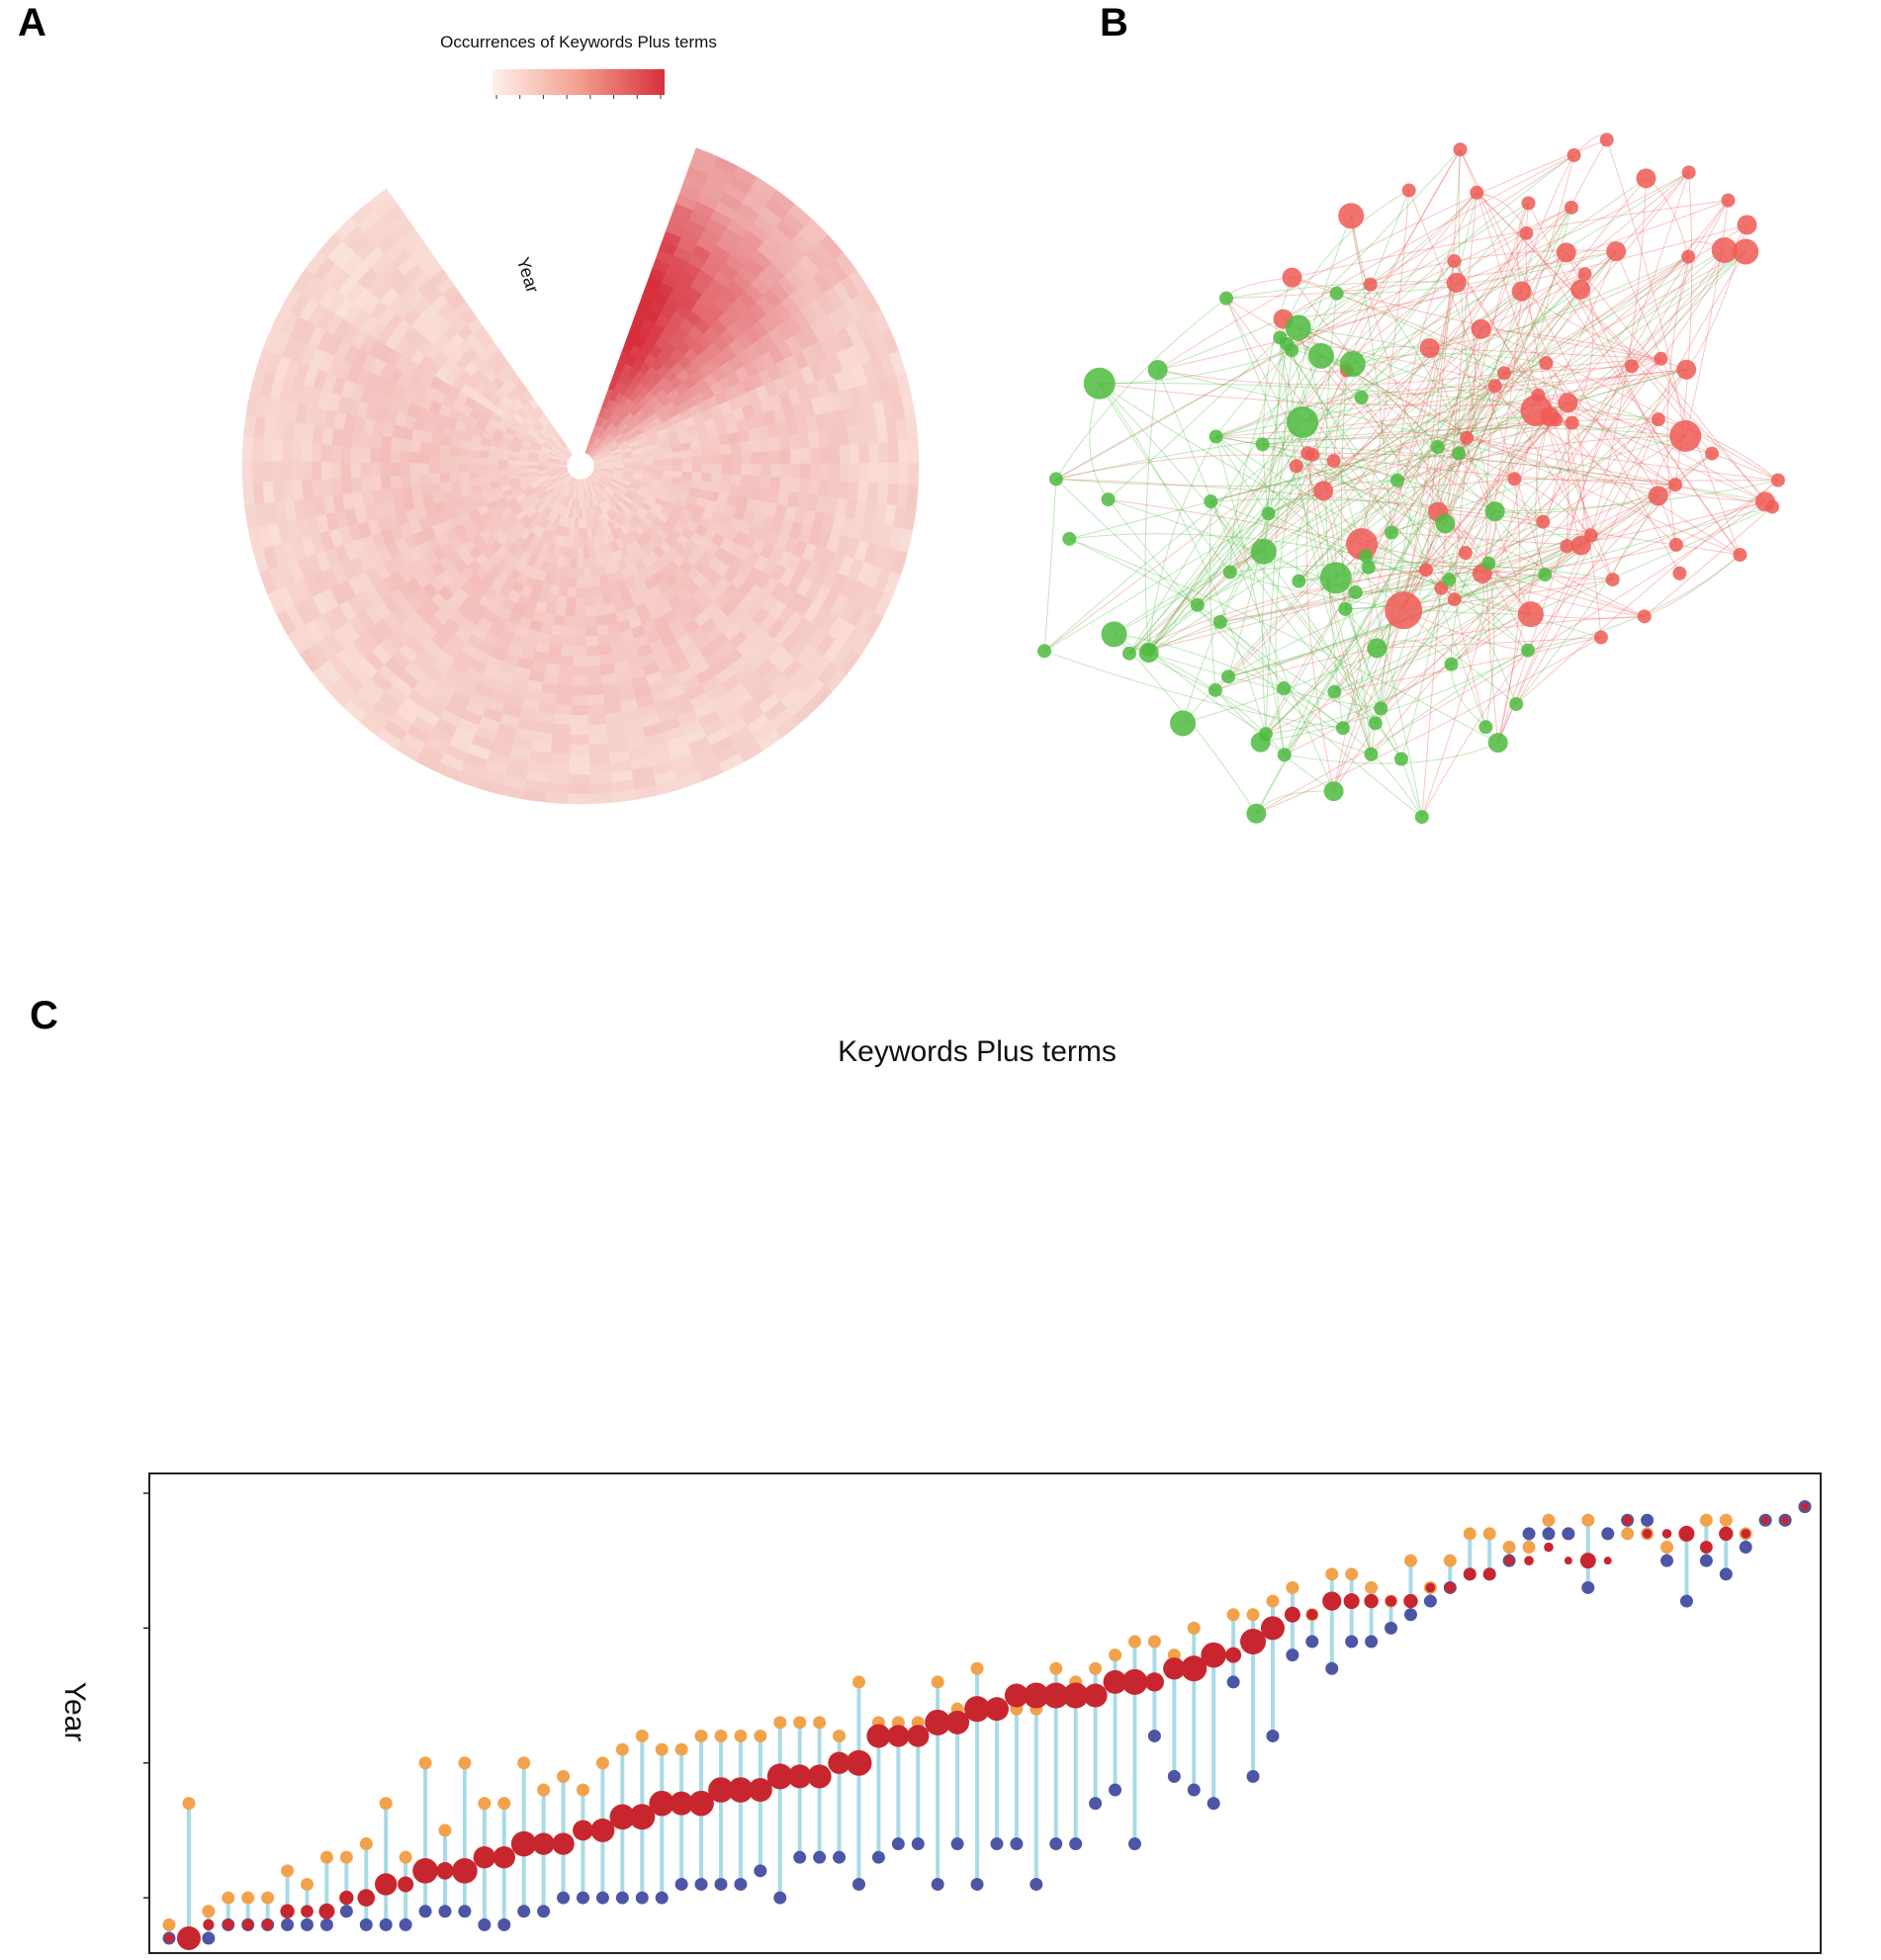 Image resolution: width=1881 pixels, height=1960 pixels. I want to click on panel-c-letter: C, so click(44, 1015).